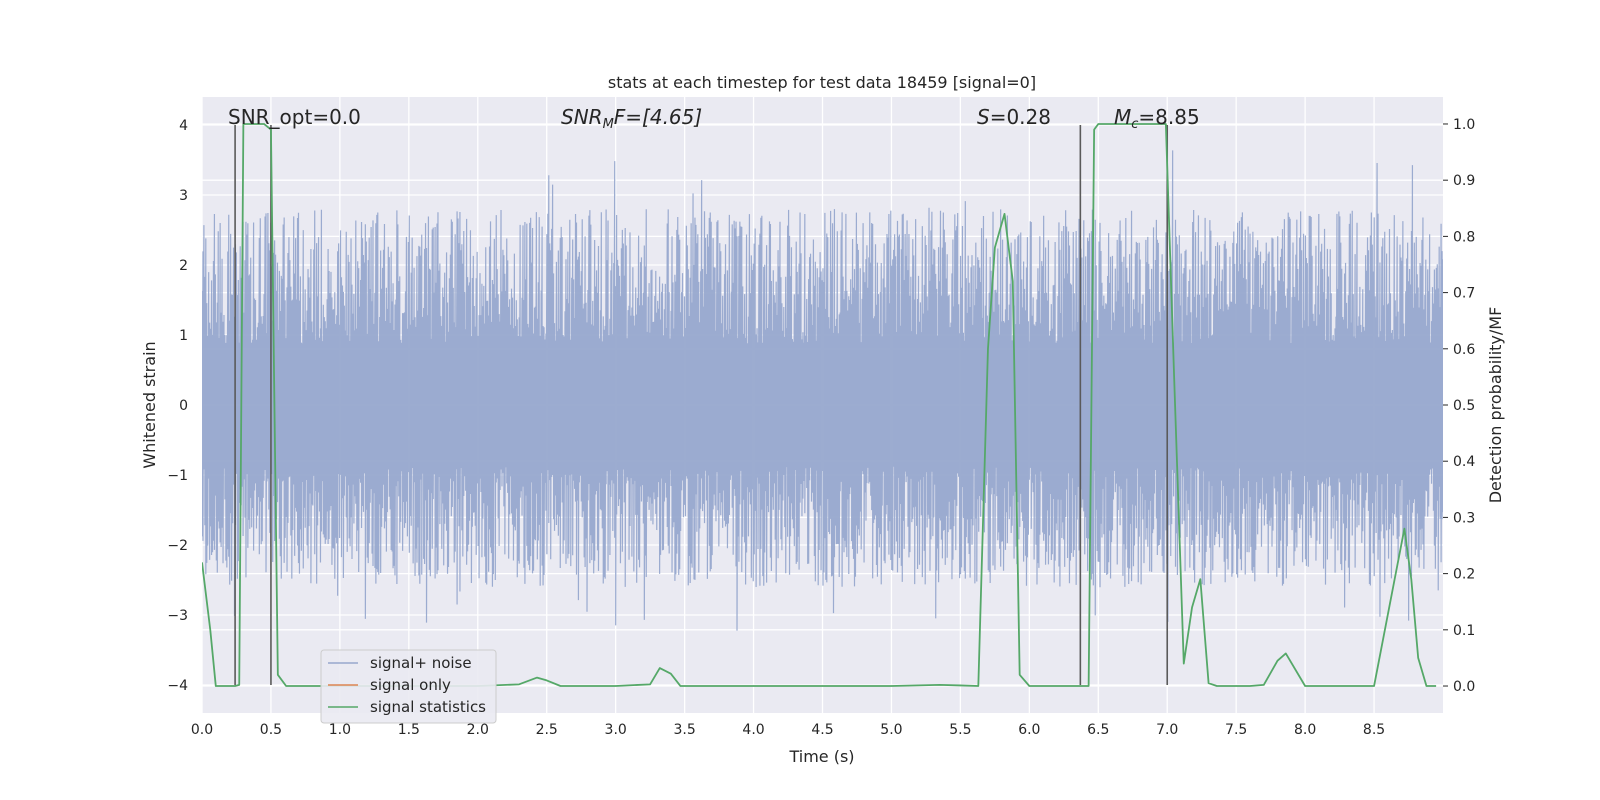 The image size is (1600, 800). I want to click on snr-mf-sub: M, so click(608, 124).